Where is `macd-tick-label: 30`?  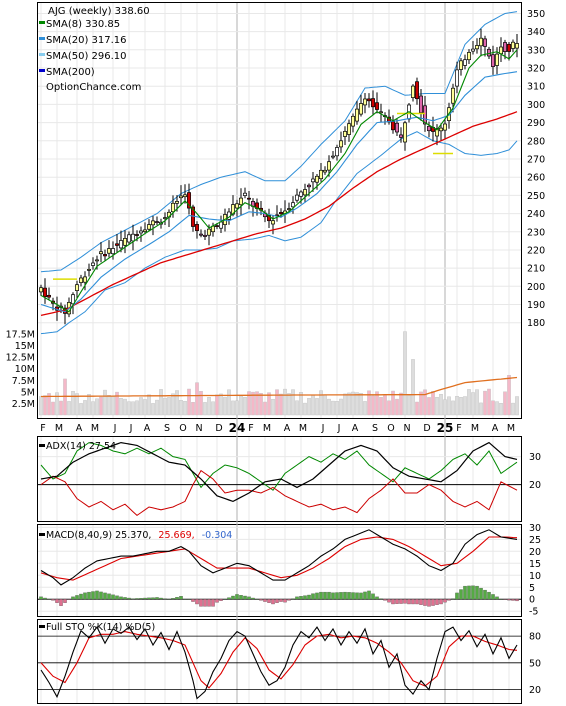
macd-tick-label: 30 is located at coordinates (535, 528).